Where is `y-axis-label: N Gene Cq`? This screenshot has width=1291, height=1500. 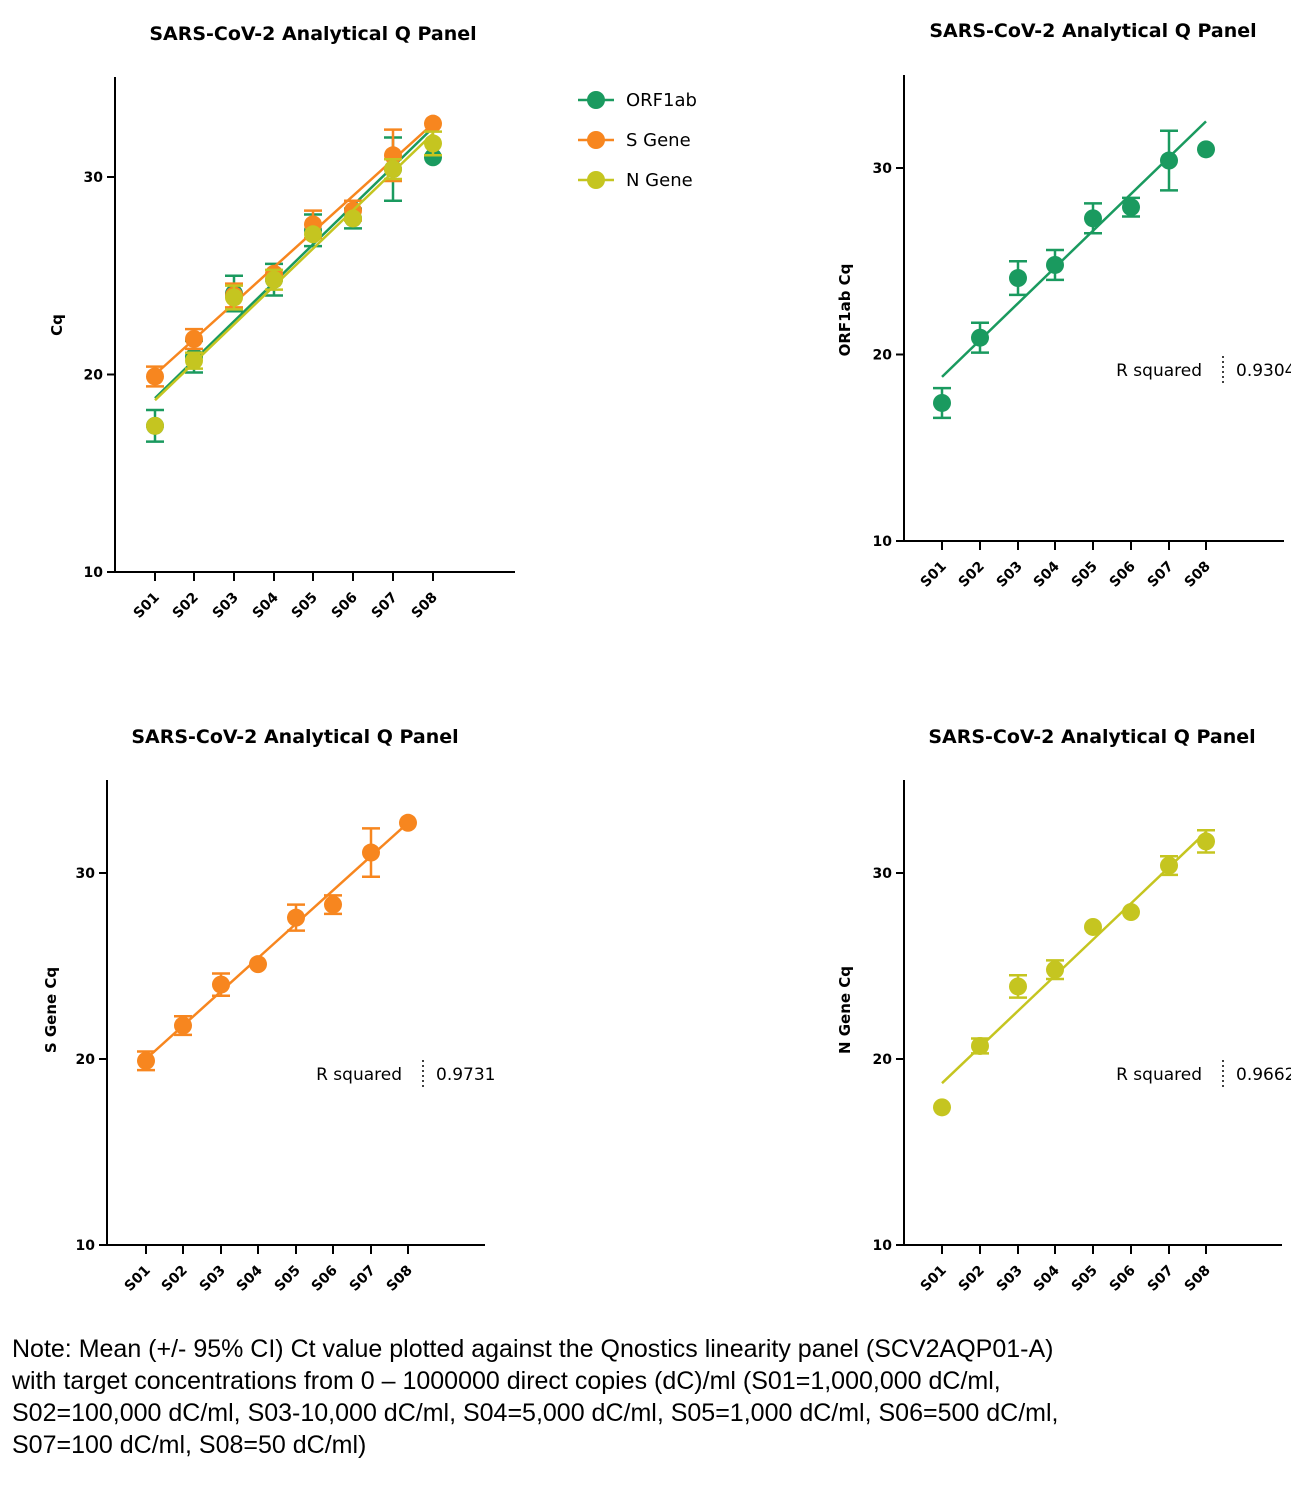
y-axis-label: N Gene Cq is located at coordinates (845, 1010).